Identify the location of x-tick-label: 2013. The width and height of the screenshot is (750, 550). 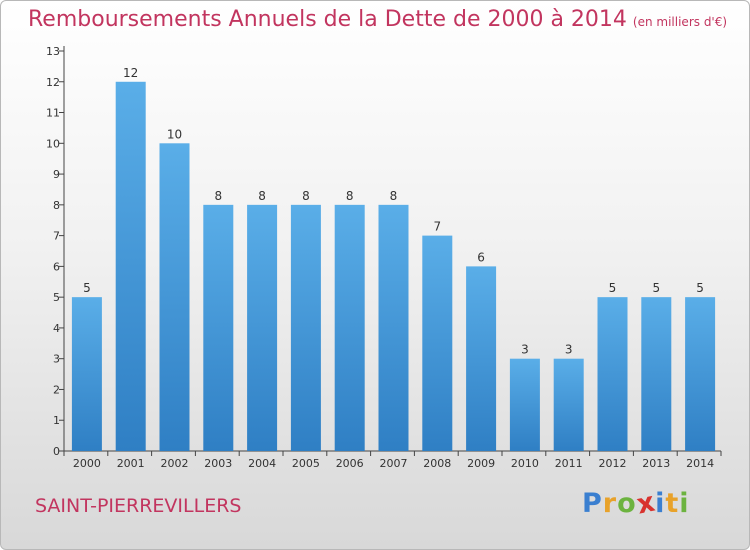
(656, 463).